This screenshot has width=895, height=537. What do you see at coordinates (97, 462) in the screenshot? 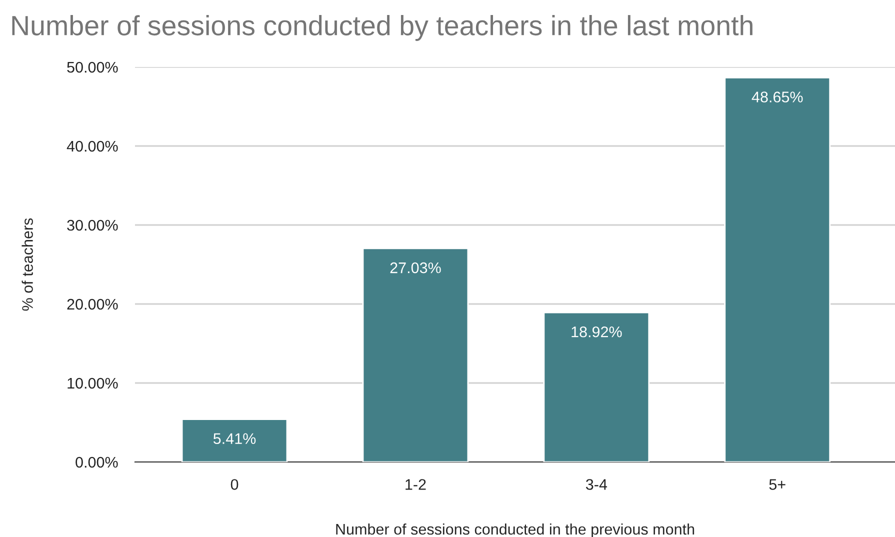
I see `y-tick-label: 0.00%` at bounding box center [97, 462].